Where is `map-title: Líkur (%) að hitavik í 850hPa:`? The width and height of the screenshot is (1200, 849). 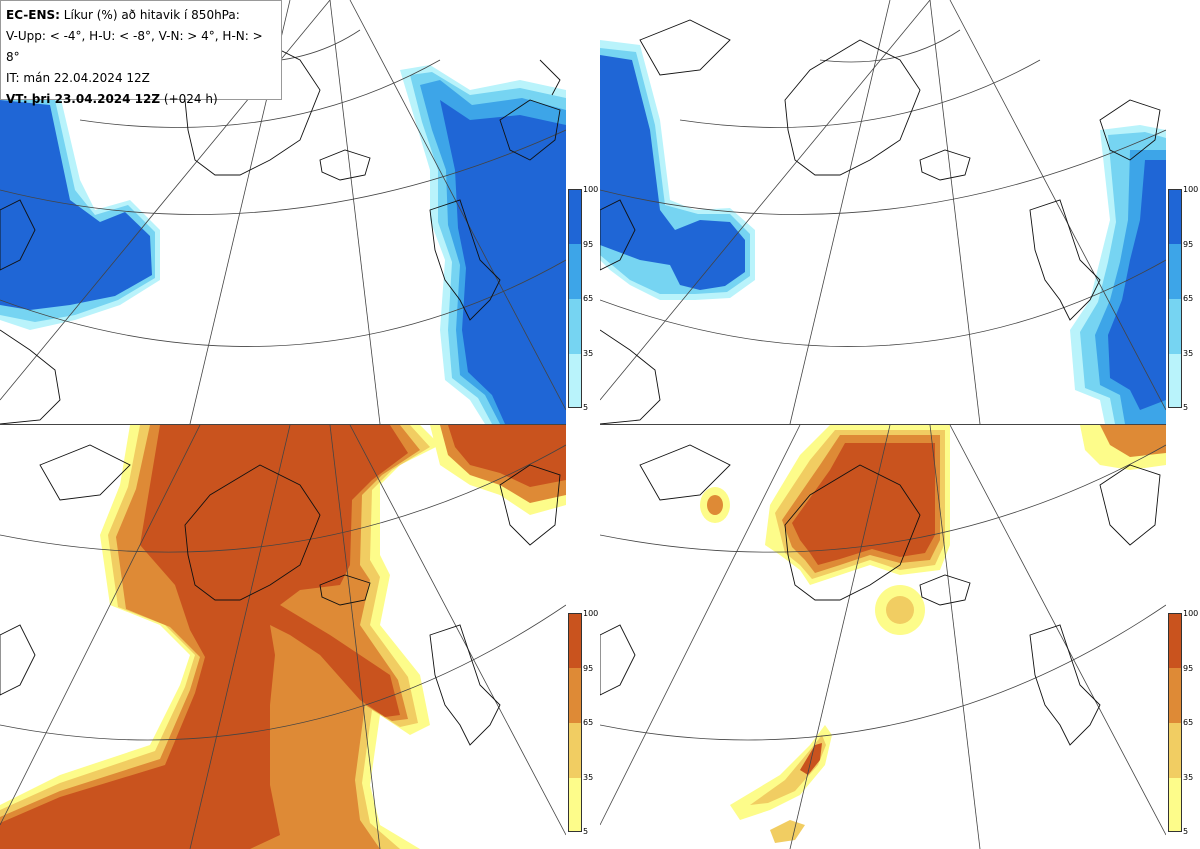
map-title: Líkur (%) að hitavik í 850hPa: is located at coordinates (151, 15).